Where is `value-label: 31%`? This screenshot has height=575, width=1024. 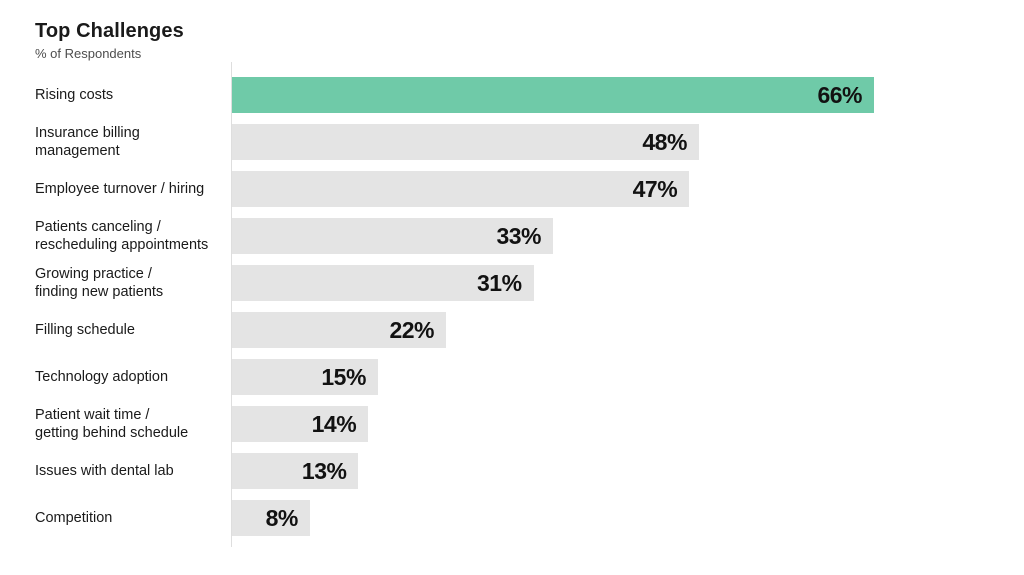
value-label: 31% is located at coordinates (499, 282).